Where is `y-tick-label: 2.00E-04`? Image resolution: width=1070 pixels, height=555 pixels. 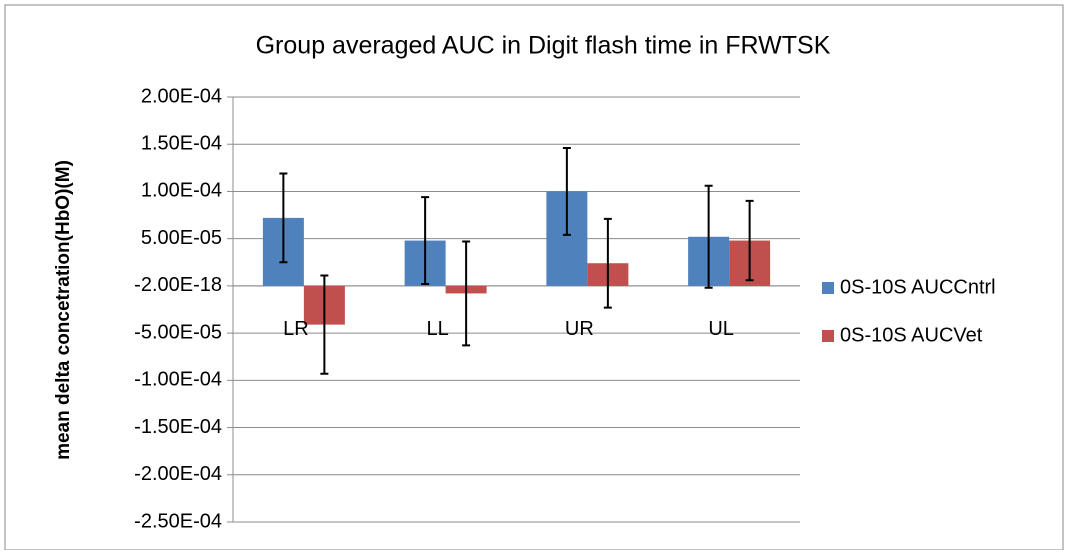 y-tick-label: 2.00E-04 is located at coordinates (181, 96).